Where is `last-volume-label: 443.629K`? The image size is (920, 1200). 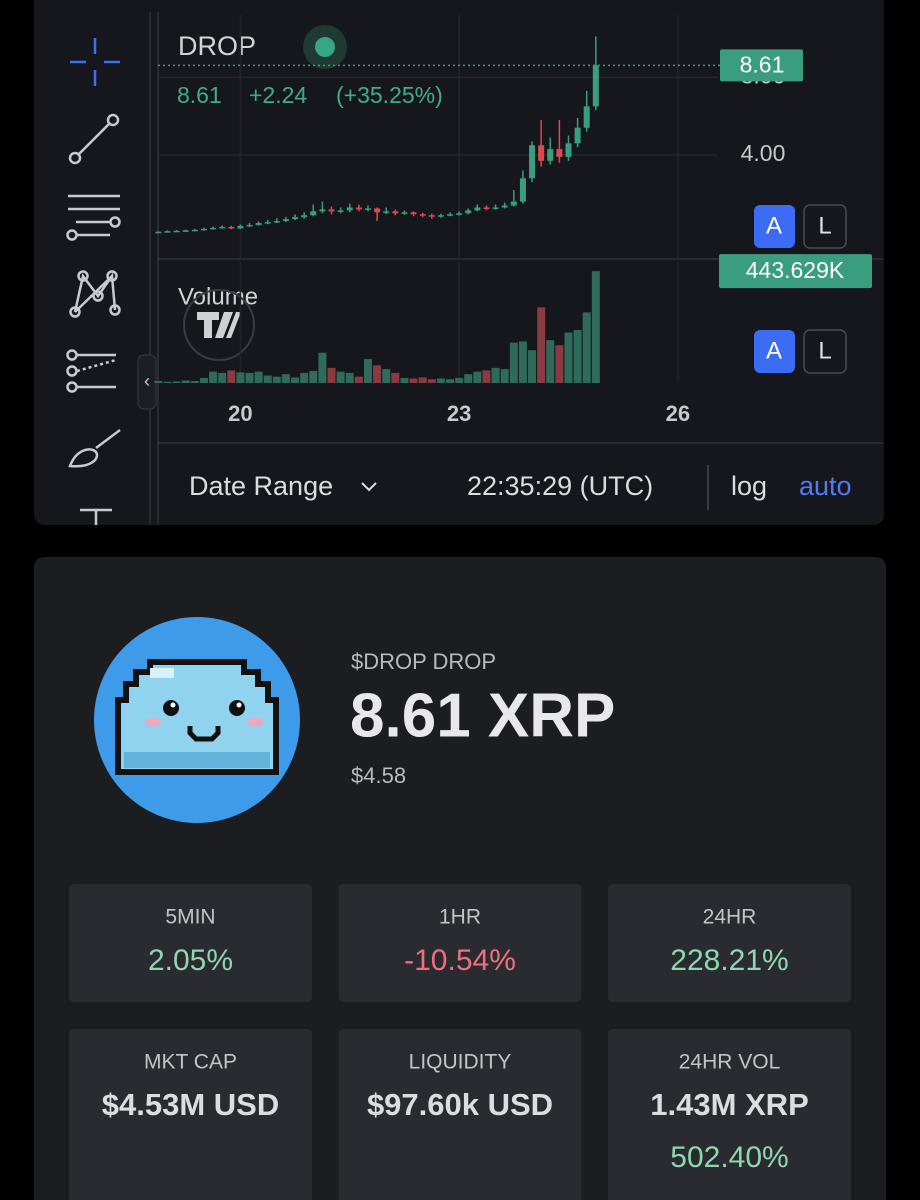
last-volume-label: 443.629K is located at coordinates (795, 270).